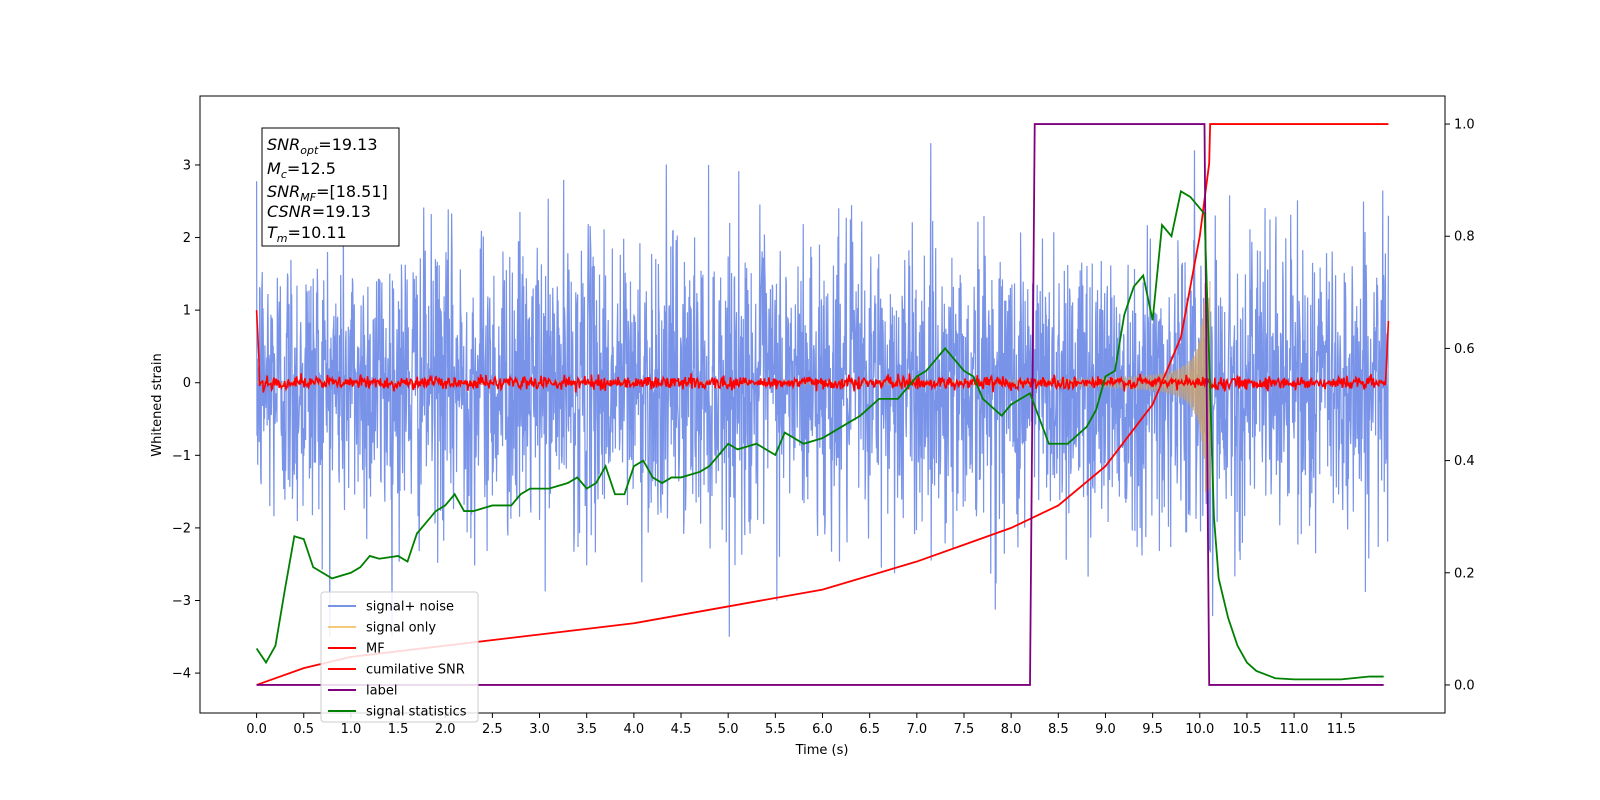 Image resolution: width=1600 pixels, height=800 pixels. What do you see at coordinates (319, 211) in the screenshot?
I see `annotation-csnr: CSNR=19.13` at bounding box center [319, 211].